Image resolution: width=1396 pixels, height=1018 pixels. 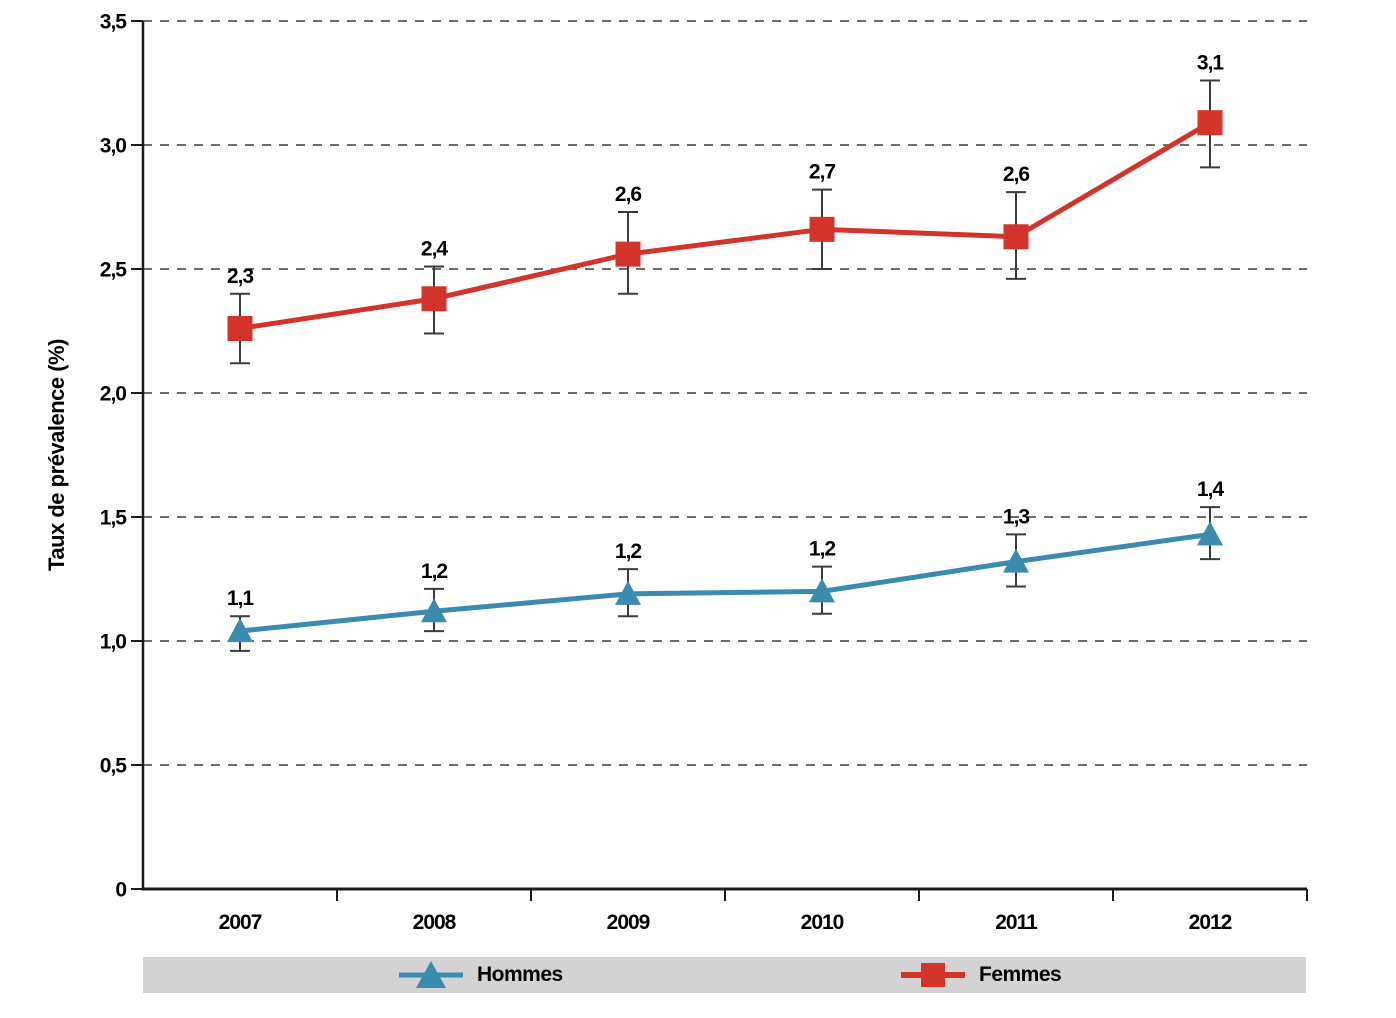 I want to click on hommes-line-triangle-icon, so click(x=431, y=974).